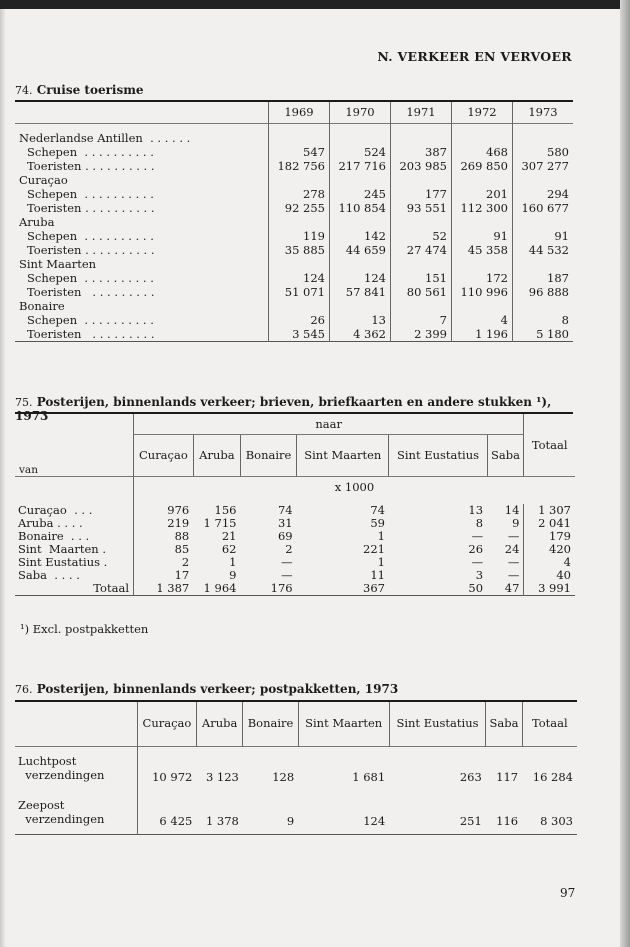 This screenshot has height=947, width=630. What do you see at coordinates (294, 264) in the screenshot?
I see `group-row: Sint Maarten` at bounding box center [294, 264].